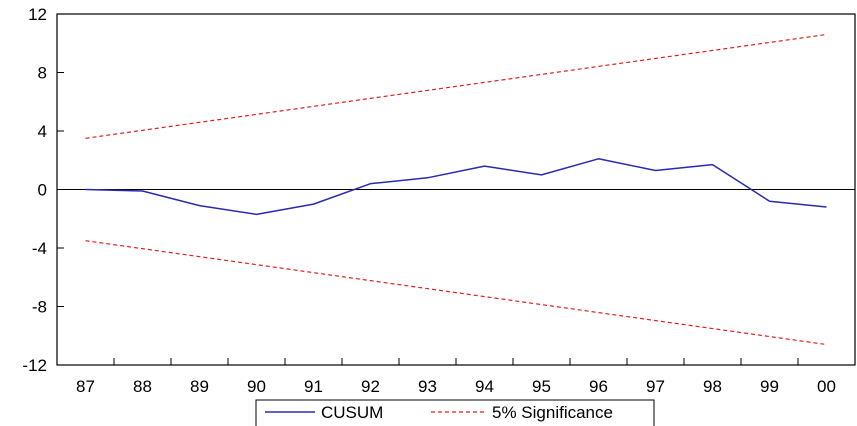 Image resolution: width=857 pixels, height=426 pixels. Describe the element at coordinates (39, 307) in the screenshot. I see `y-tick-label: -8` at that location.